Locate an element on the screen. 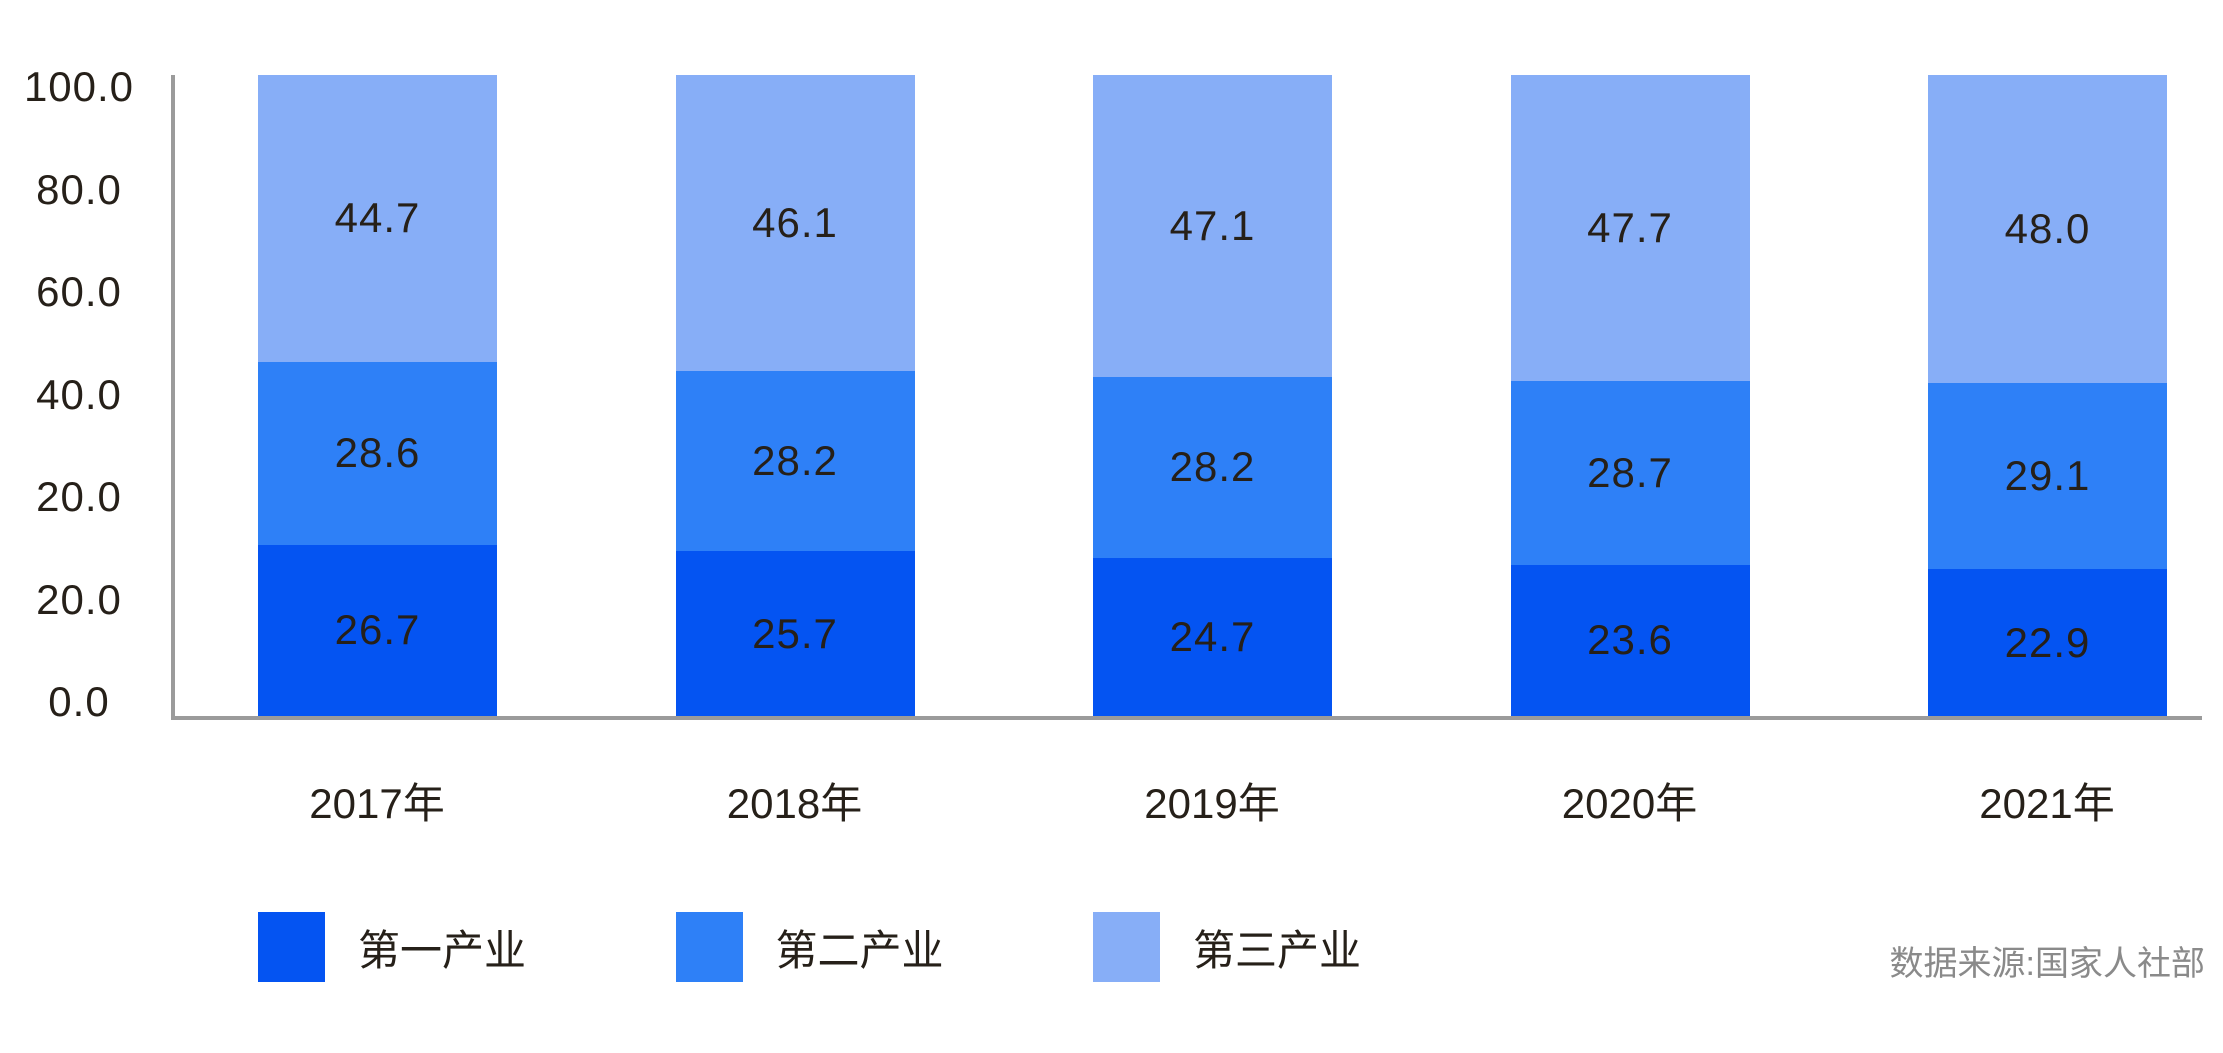 This screenshot has height=1053, width=2223. x-axis-label-2019年: 2019年 is located at coordinates (1212, 803).